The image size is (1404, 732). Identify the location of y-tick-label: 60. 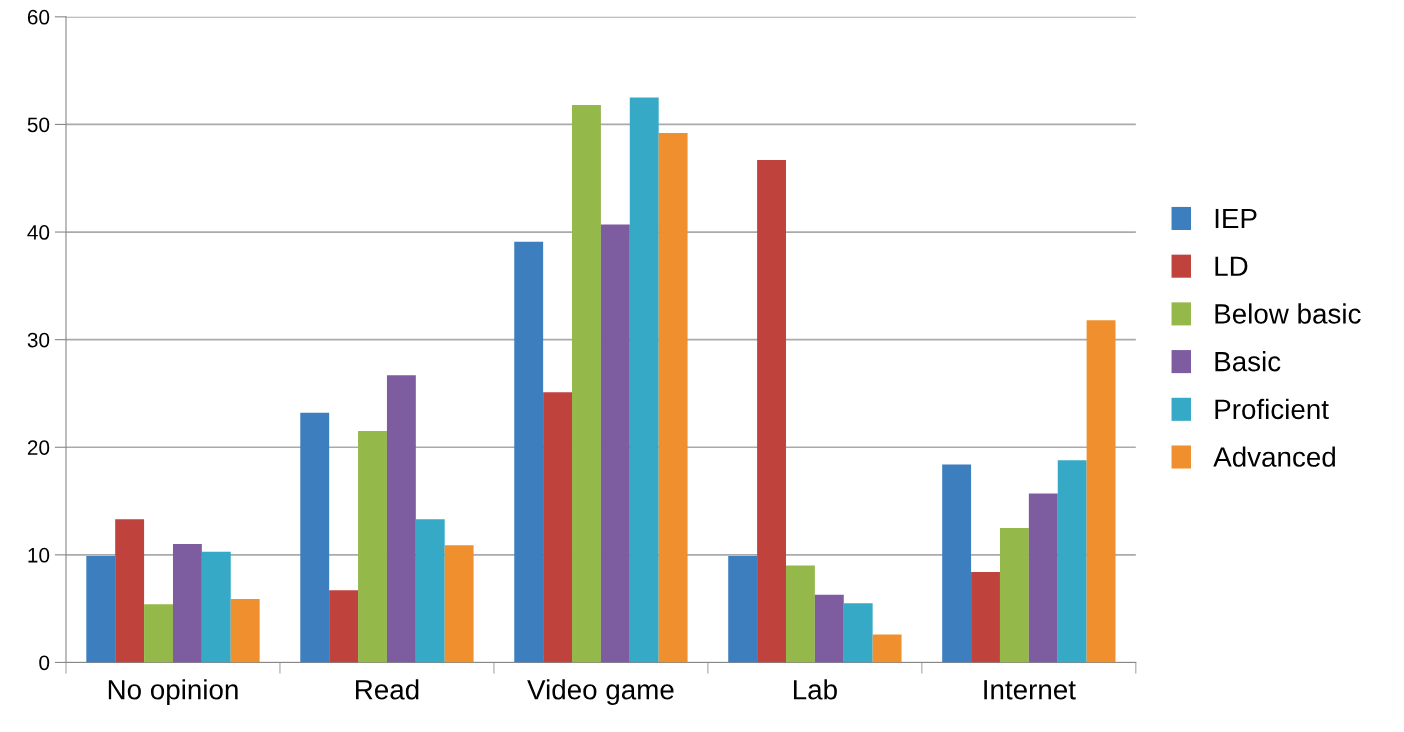
(38, 17).